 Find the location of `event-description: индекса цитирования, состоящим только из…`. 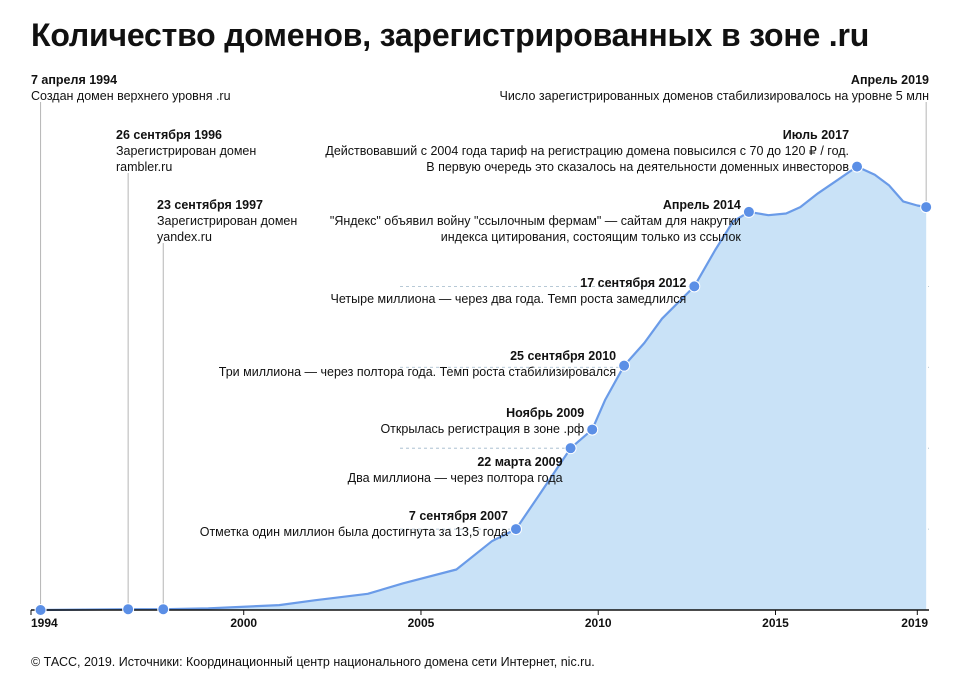

event-description: индекса цитирования, состоящим только из… is located at coordinates (591, 237).